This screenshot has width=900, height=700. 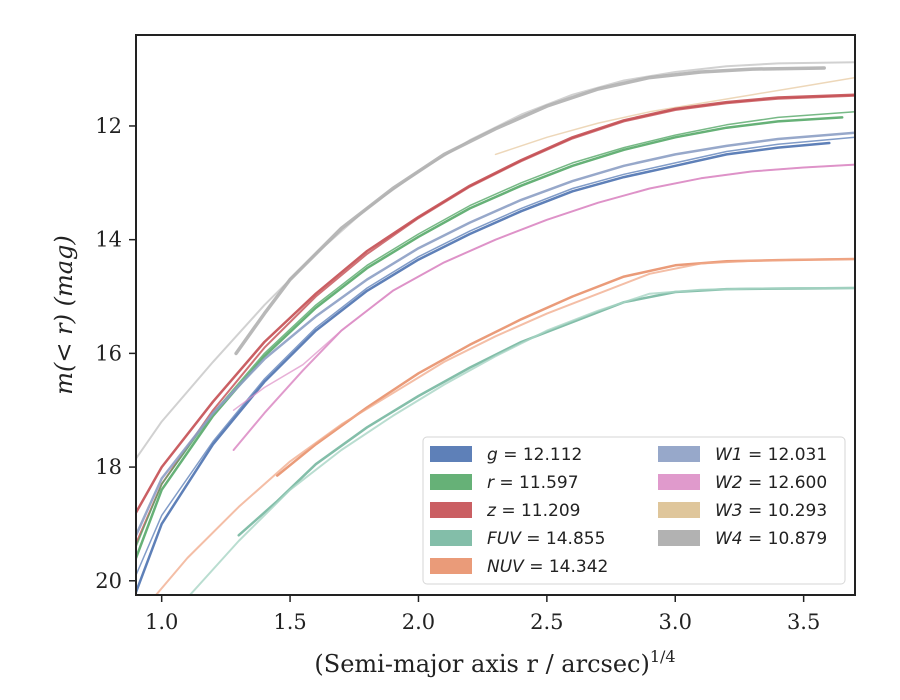 I want to click on legend-swatch-fuv, so click(x=451, y=538).